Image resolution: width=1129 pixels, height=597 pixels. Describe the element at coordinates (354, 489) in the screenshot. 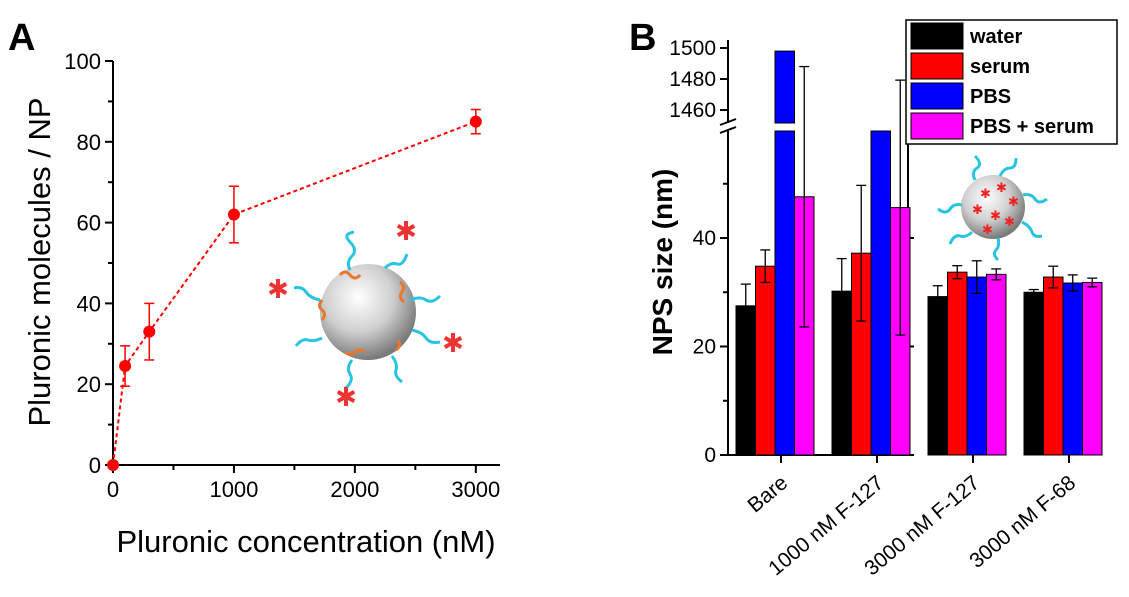

I see `panel-a-x-tick-label: 2000` at that location.